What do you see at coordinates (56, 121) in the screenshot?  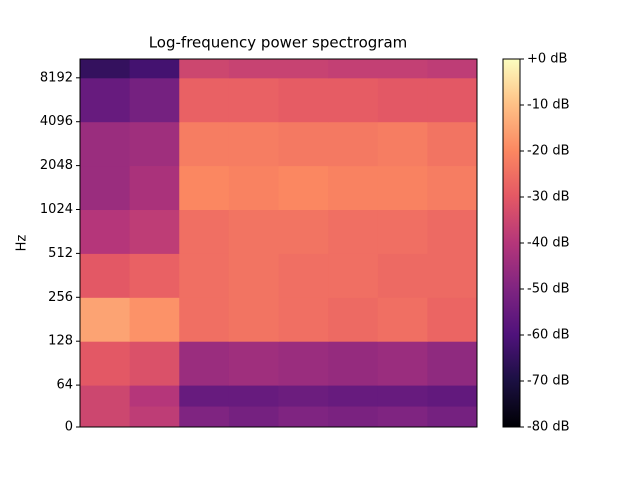 I see `y-tick-label: 4096` at bounding box center [56, 121].